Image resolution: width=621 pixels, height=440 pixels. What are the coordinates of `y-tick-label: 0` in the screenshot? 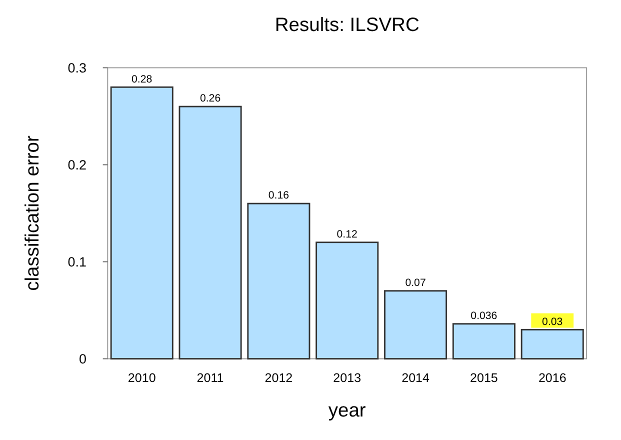 It's located at (82, 359).